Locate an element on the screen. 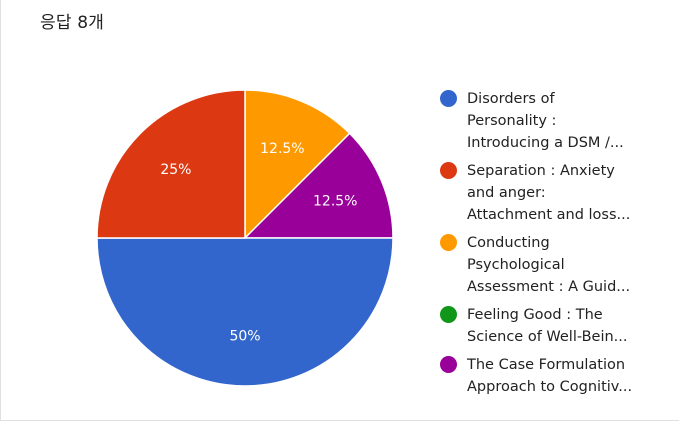 The width and height of the screenshot is (680, 422). slice-case-formulation-label: 12.5% is located at coordinates (335, 202).